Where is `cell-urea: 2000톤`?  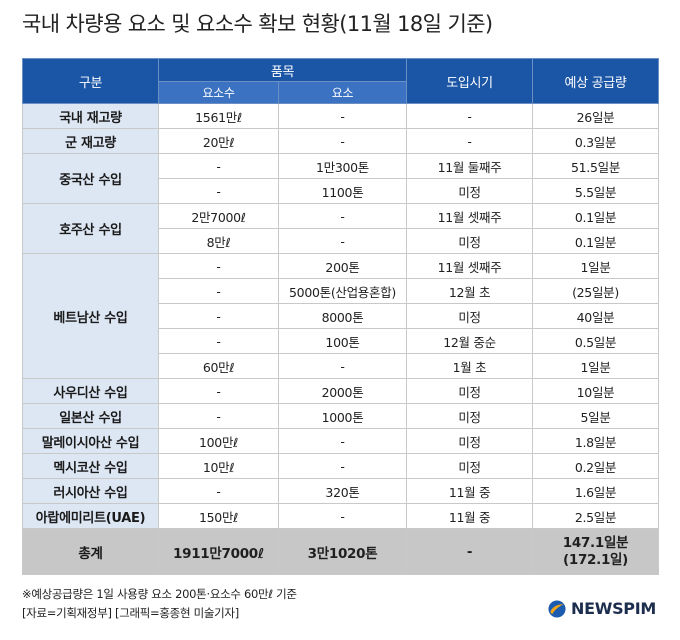 cell-urea: 2000톤 is located at coordinates (342, 391).